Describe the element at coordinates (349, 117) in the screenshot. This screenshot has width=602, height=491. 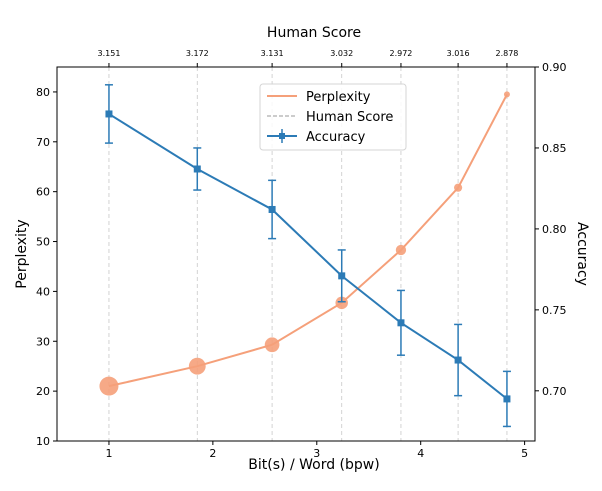
I see `legend-human-score-label: Human Score` at that location.